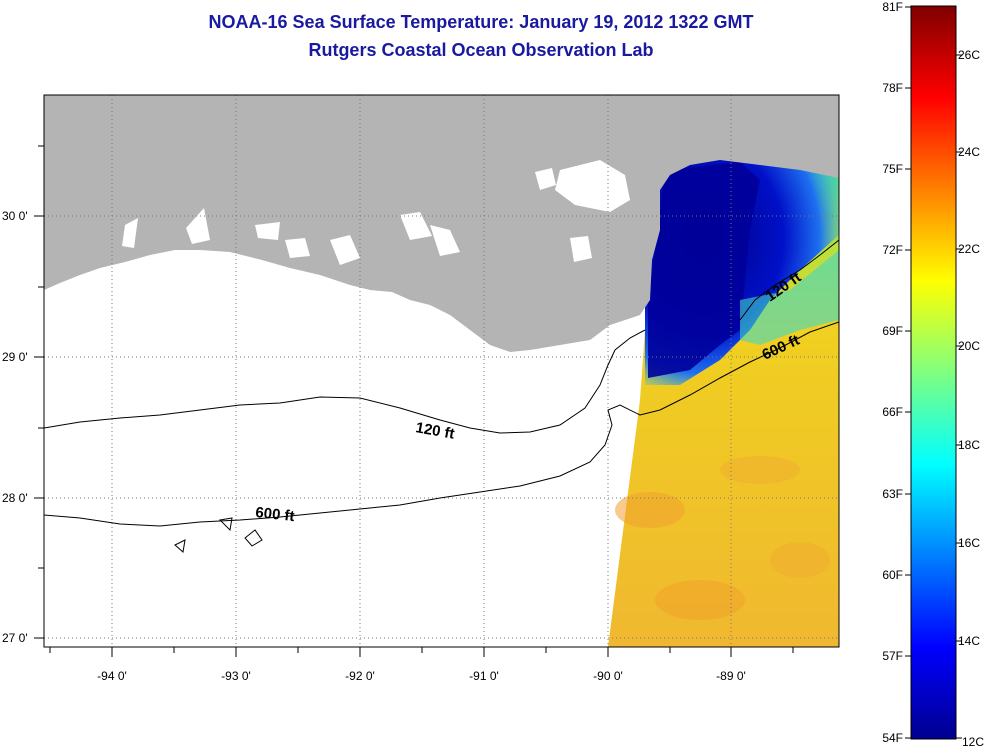  Describe the element at coordinates (608, 676) in the screenshot. I see `x-tick-label: -90 0'` at that location.